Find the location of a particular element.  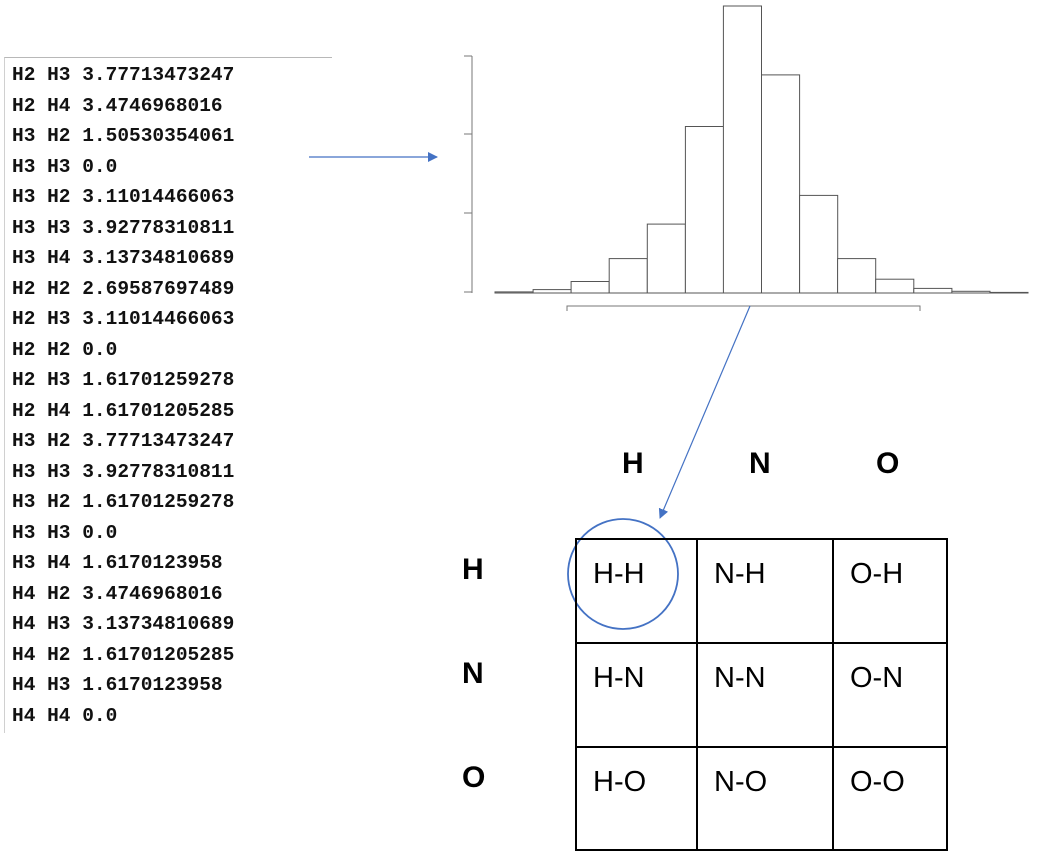

listing-row: H4 H3 1.6170123958 is located at coordinates (117, 685).